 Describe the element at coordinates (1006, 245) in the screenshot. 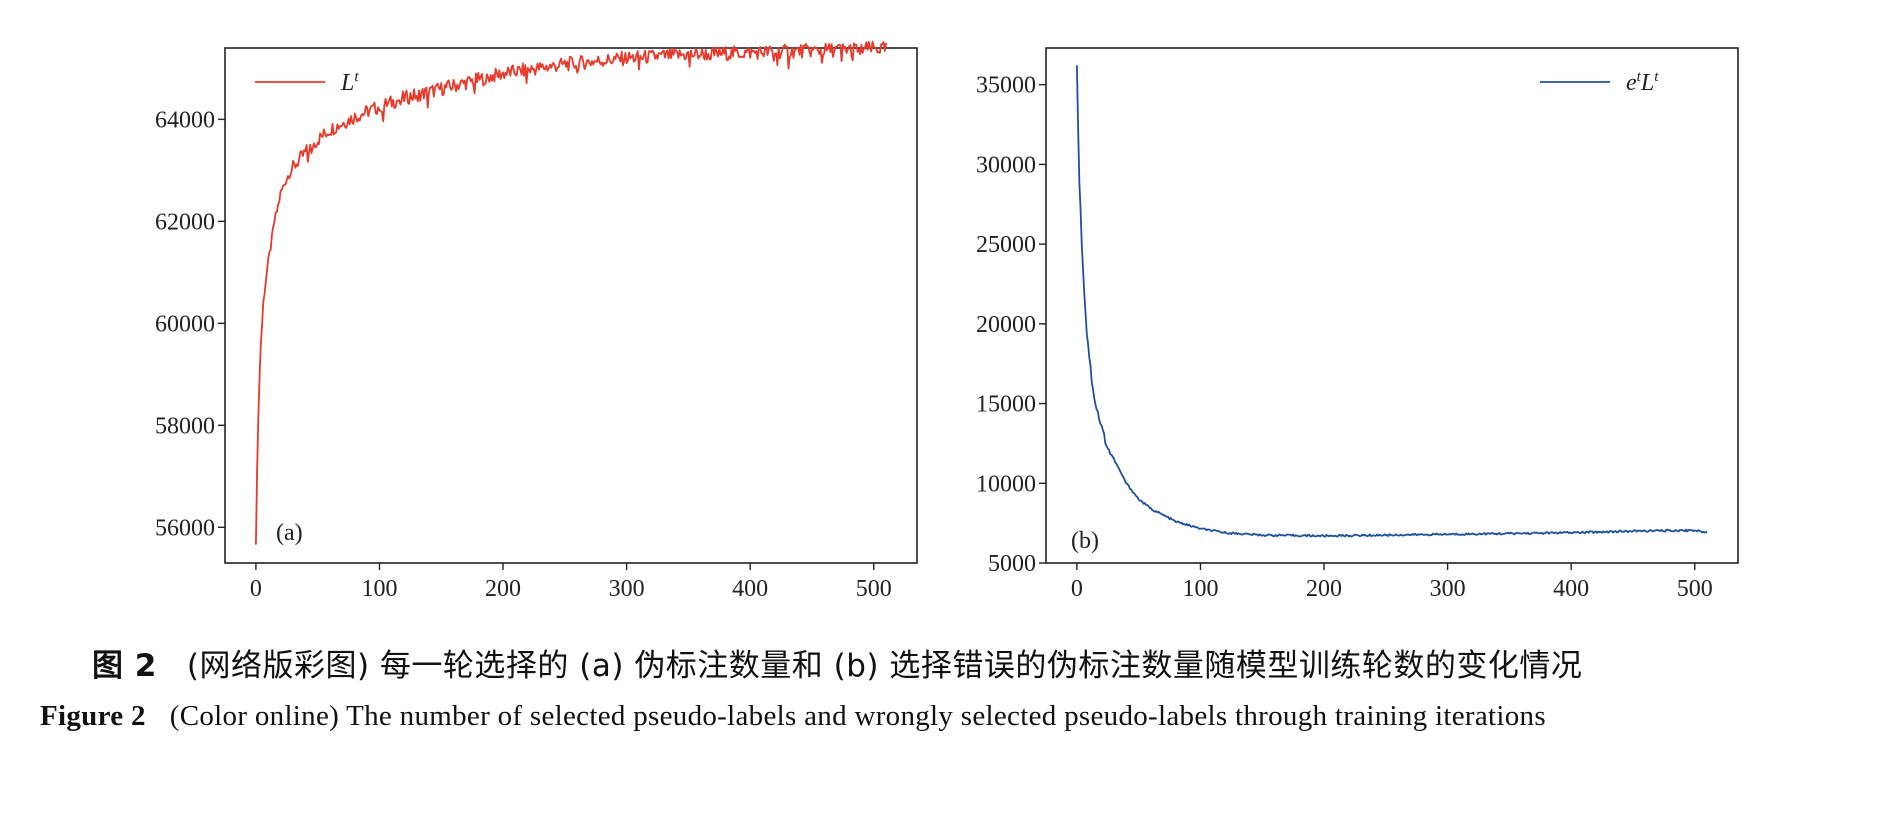

I see `y-tick-label: 25000` at that location.